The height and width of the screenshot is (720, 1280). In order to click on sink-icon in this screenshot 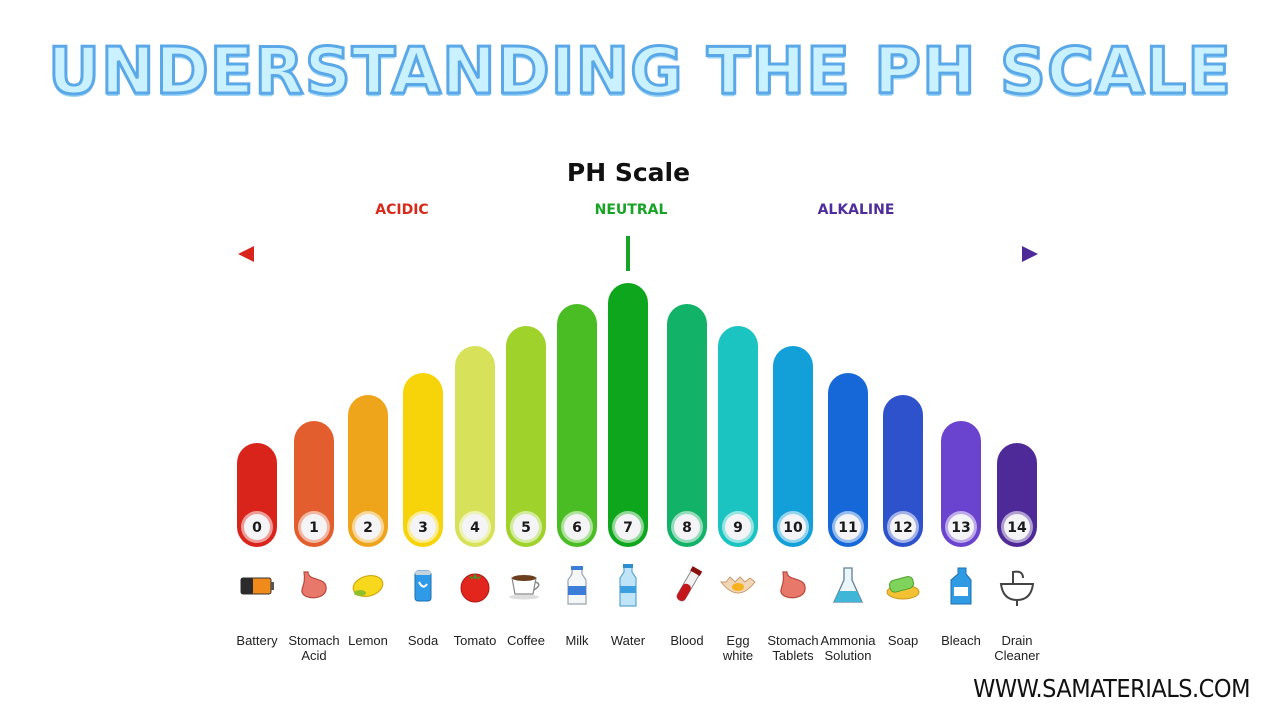, I will do `click(1017, 588)`.